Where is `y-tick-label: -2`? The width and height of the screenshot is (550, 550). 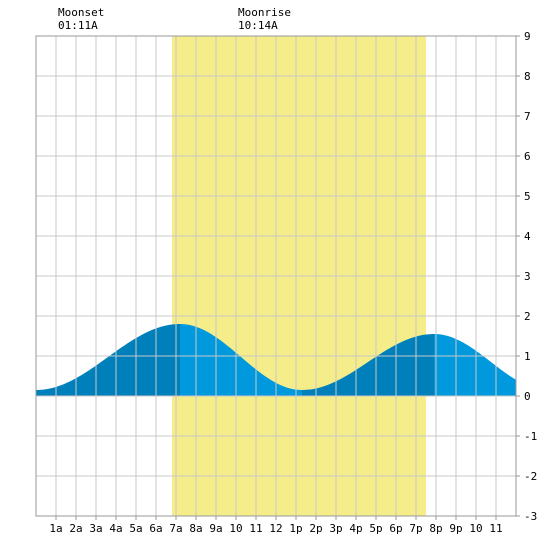
y-tick-label: -2 is located at coordinates (530, 476).